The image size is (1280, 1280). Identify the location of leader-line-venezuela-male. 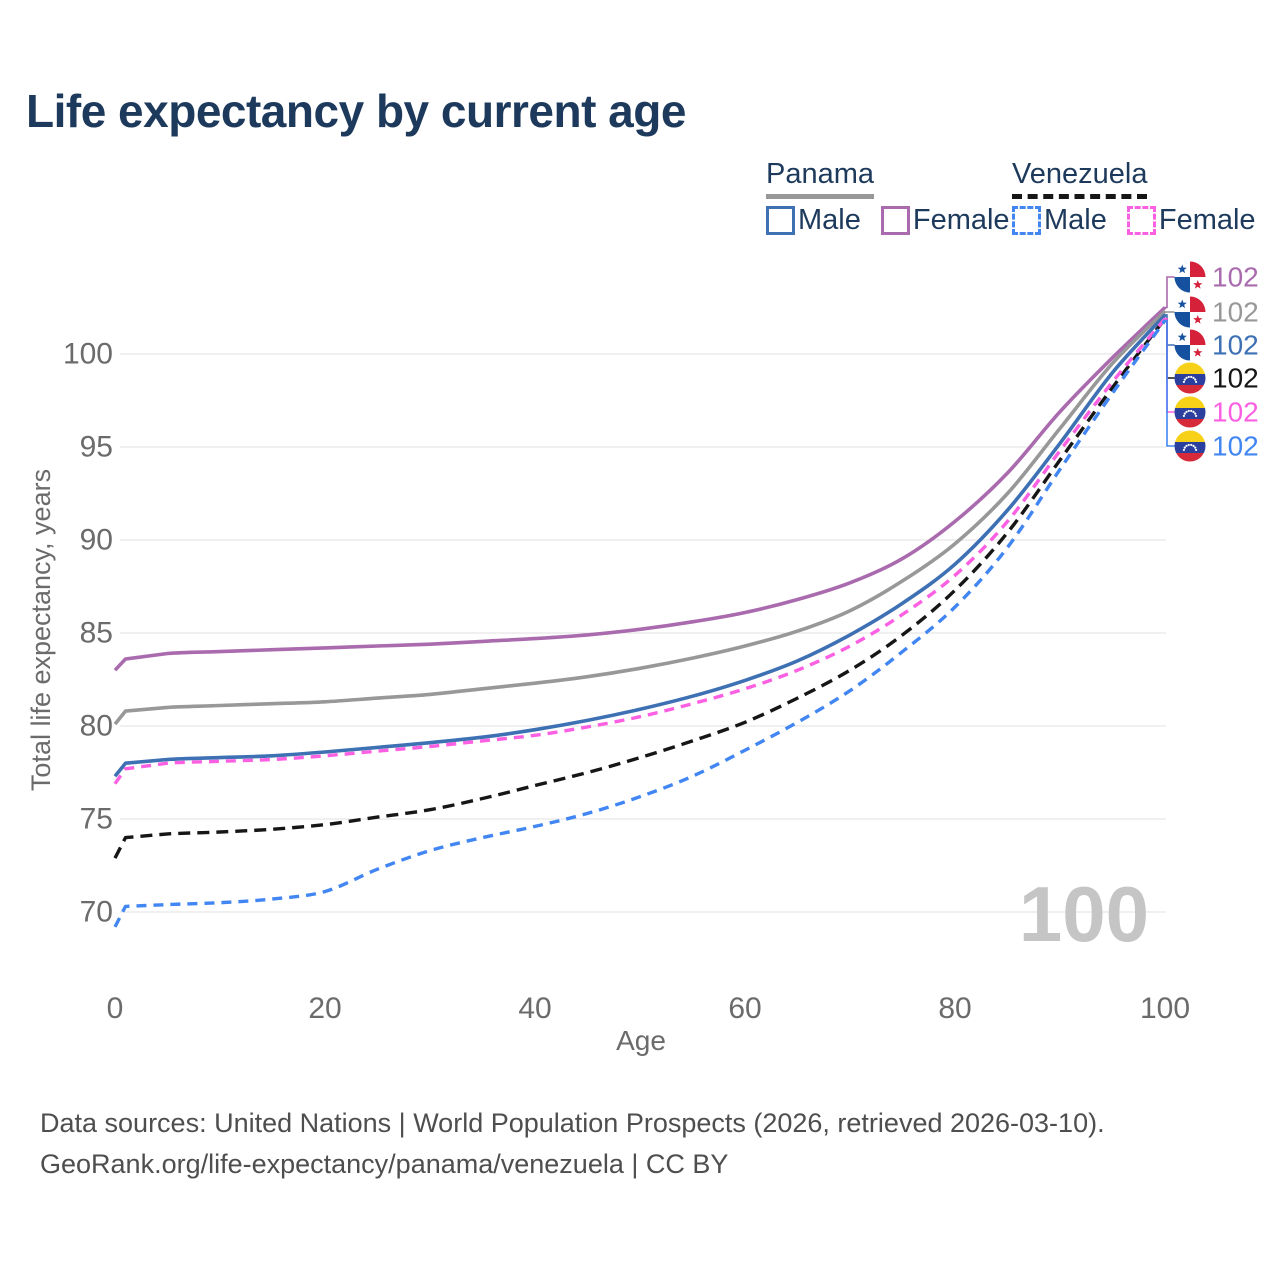
(1169, 383).